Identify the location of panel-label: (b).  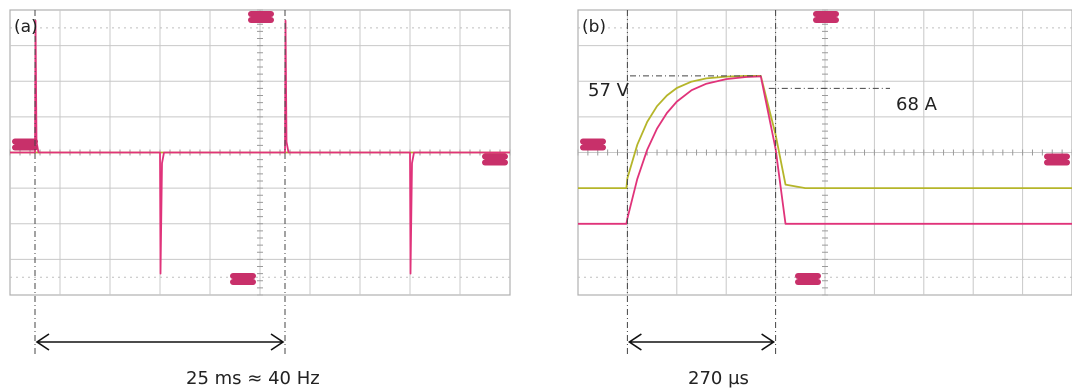
(594, 27).